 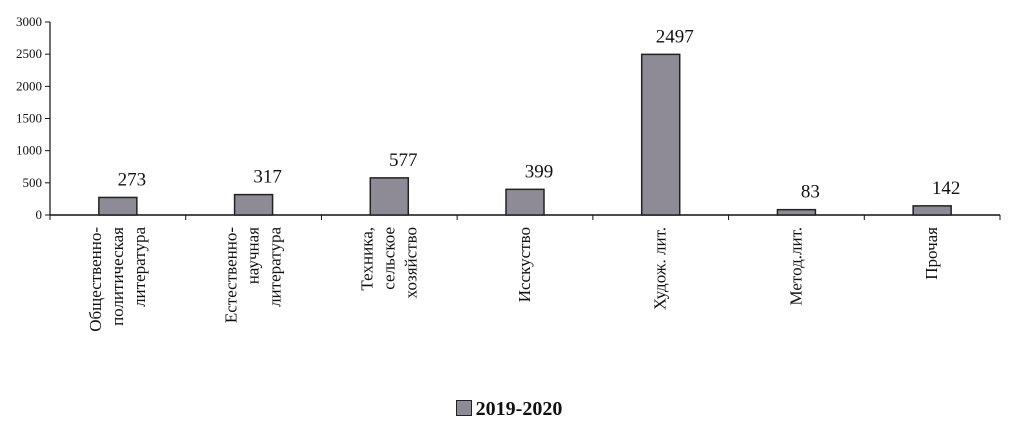 I want to click on data-label: 83, so click(x=810, y=192).